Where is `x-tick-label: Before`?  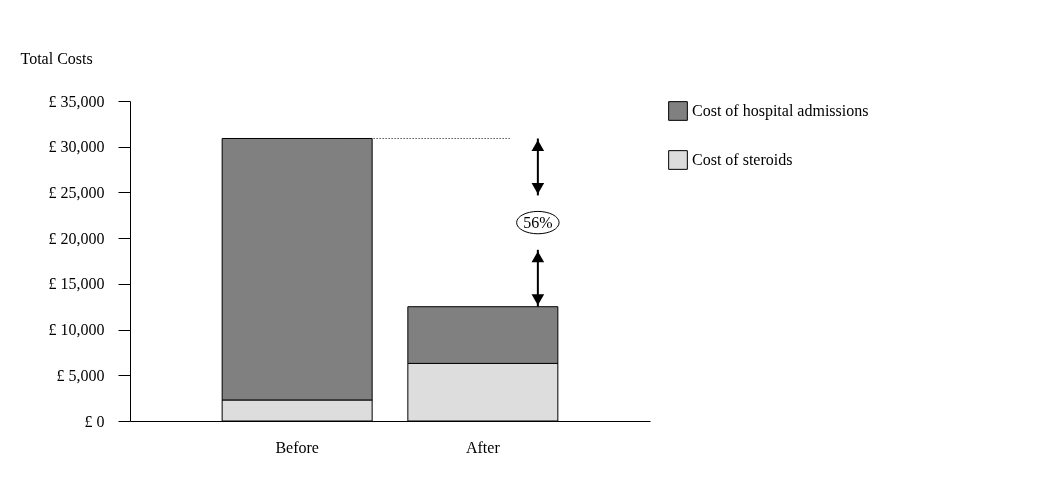
x-tick-label: Before is located at coordinates (297, 447).